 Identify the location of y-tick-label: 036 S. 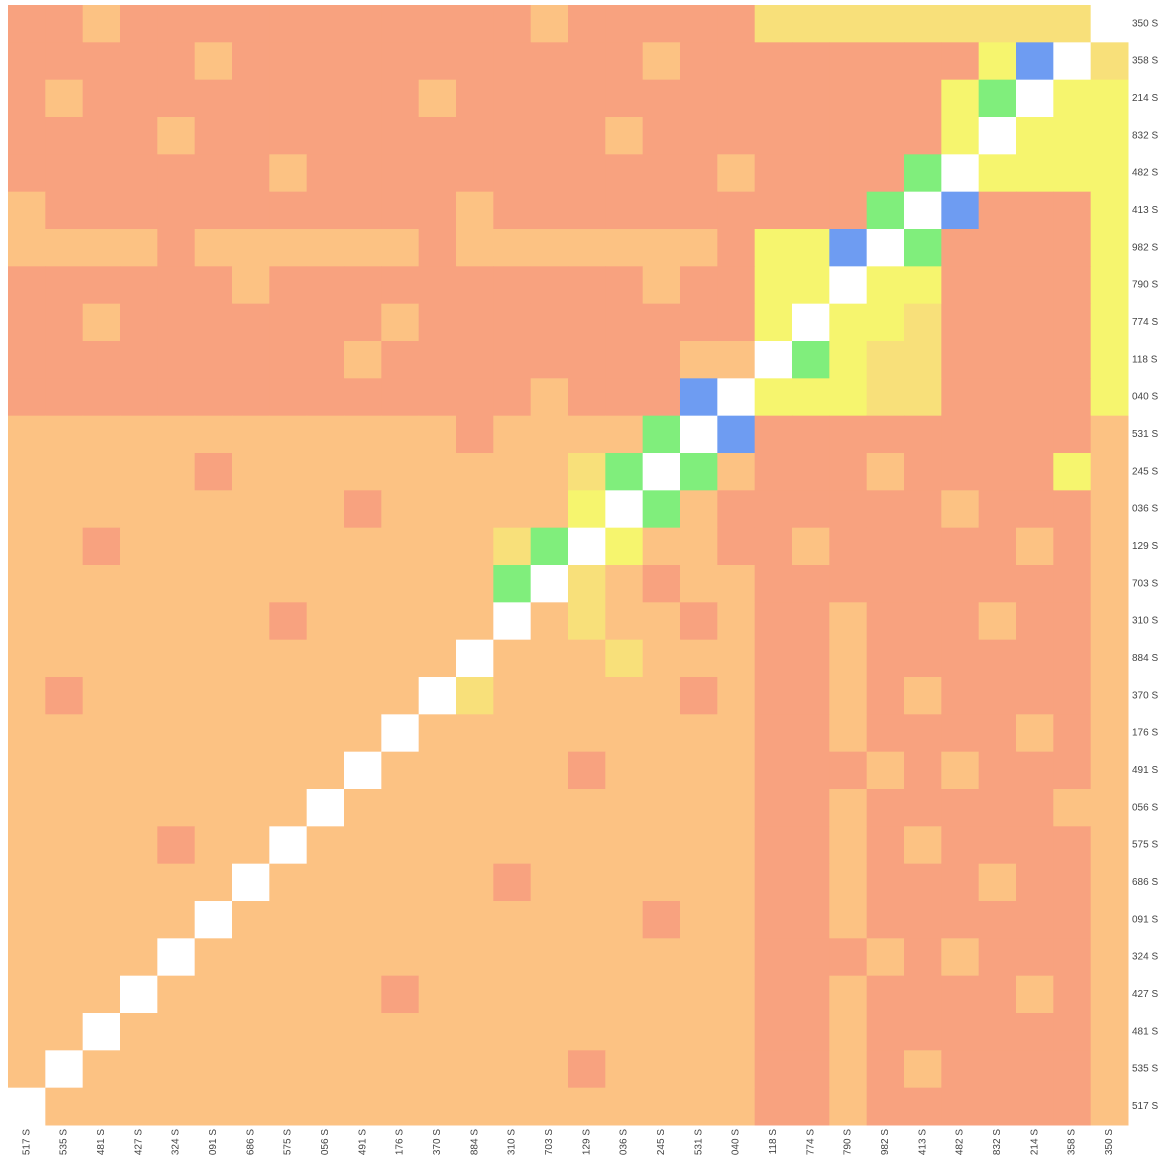
(1145, 509).